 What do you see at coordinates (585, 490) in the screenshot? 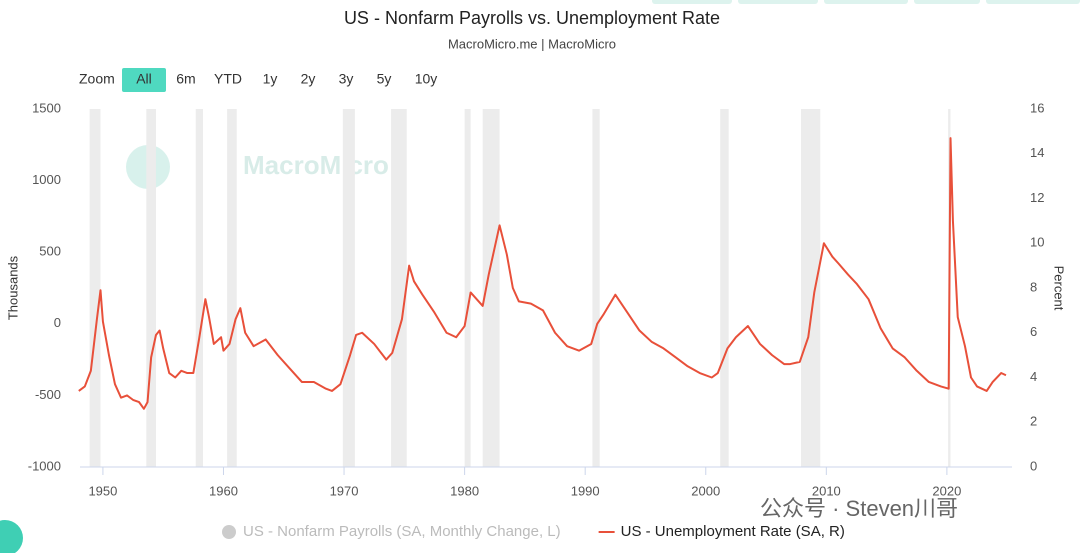
I see `x-tick-label: 1990` at bounding box center [585, 490].